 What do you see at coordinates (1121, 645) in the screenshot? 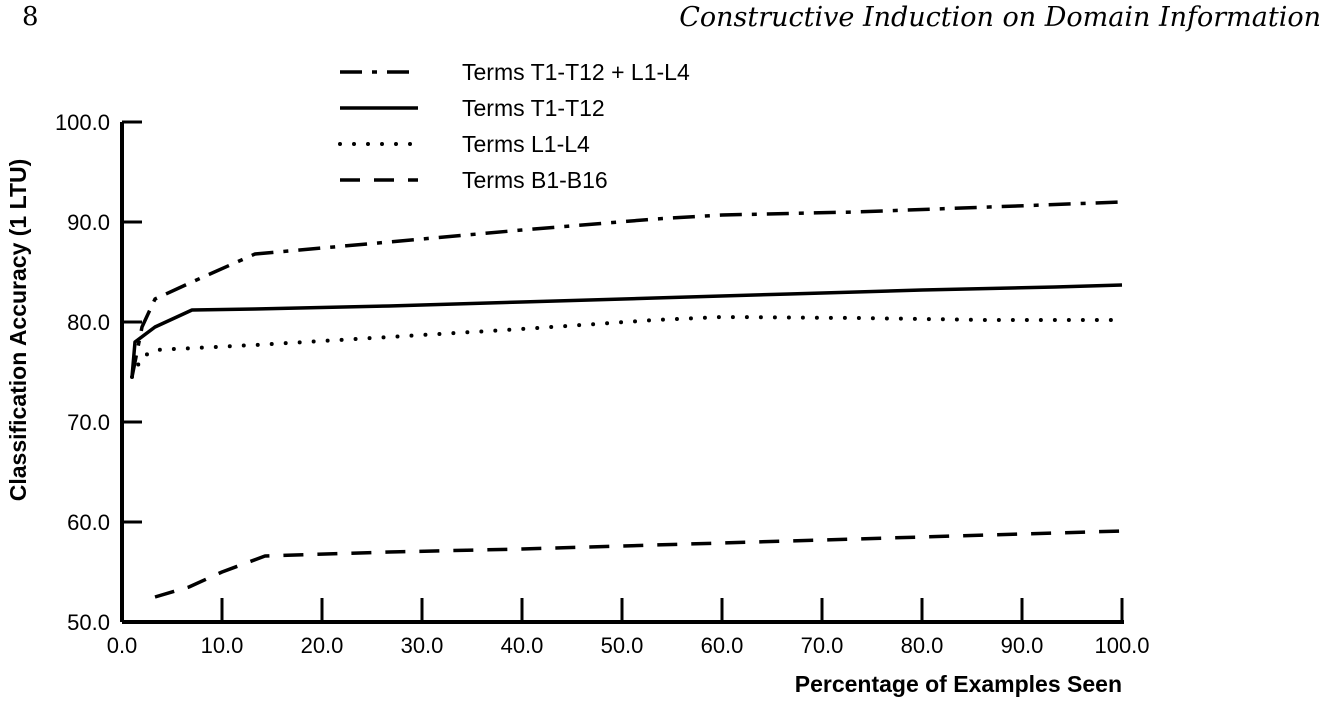
I see `x-tick-label: 100.0` at bounding box center [1121, 645].